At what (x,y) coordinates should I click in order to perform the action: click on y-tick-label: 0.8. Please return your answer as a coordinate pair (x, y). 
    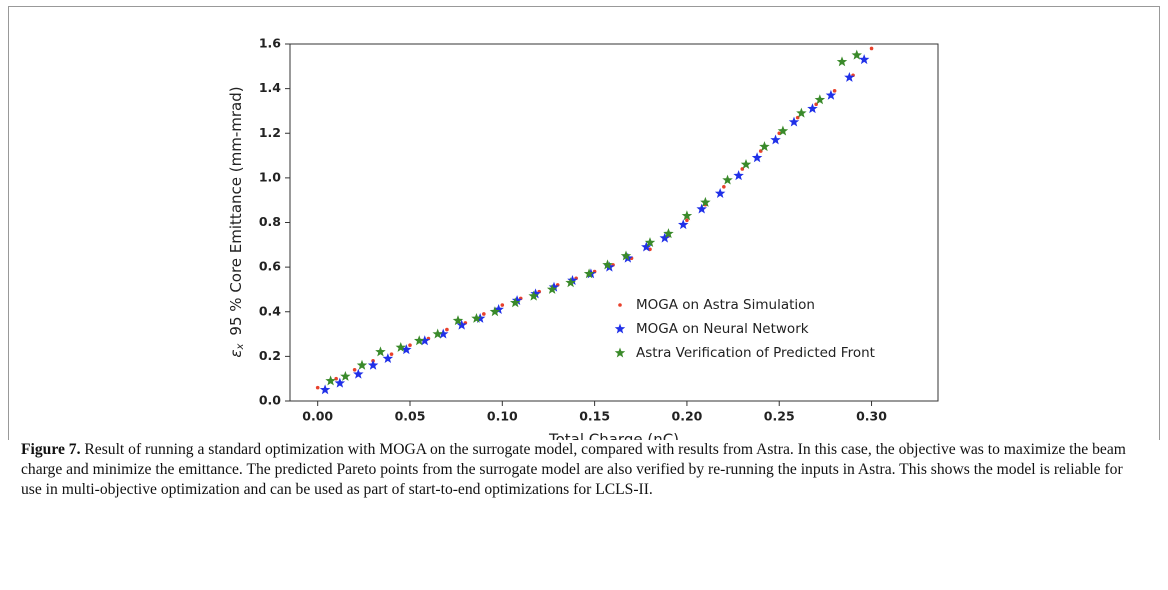
    Looking at the image, I should click on (270, 221).